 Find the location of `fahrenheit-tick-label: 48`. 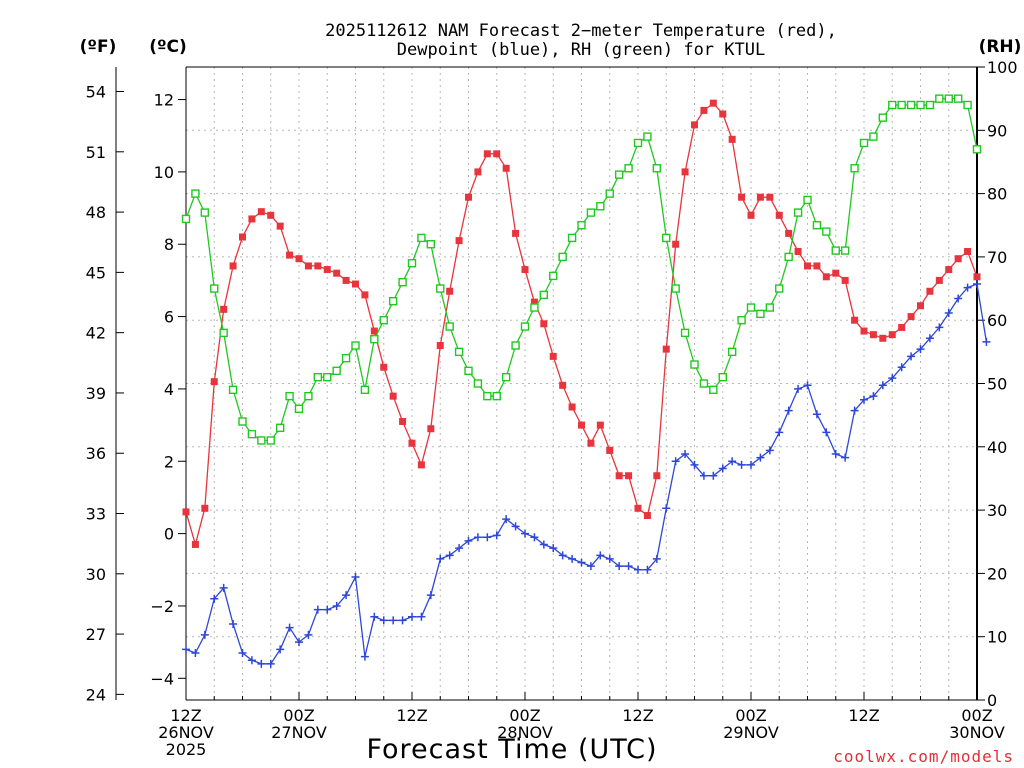

fahrenheit-tick-label: 48 is located at coordinates (96, 212).